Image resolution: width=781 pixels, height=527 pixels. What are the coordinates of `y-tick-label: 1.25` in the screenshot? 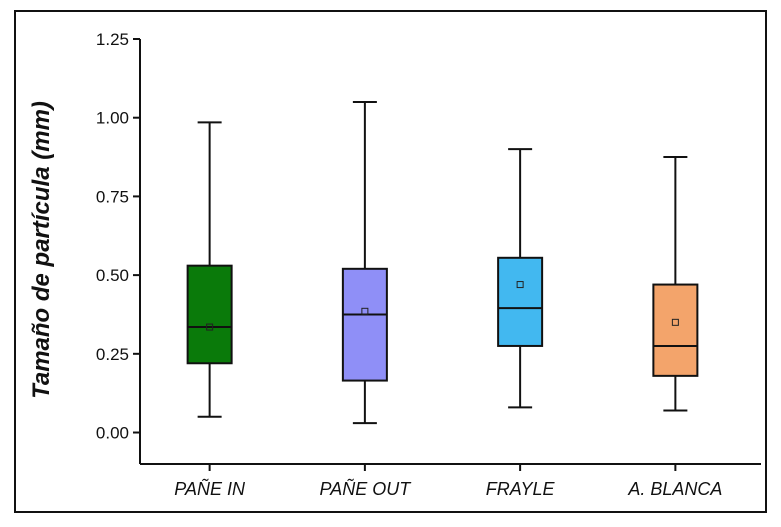 It's located at (112, 39).